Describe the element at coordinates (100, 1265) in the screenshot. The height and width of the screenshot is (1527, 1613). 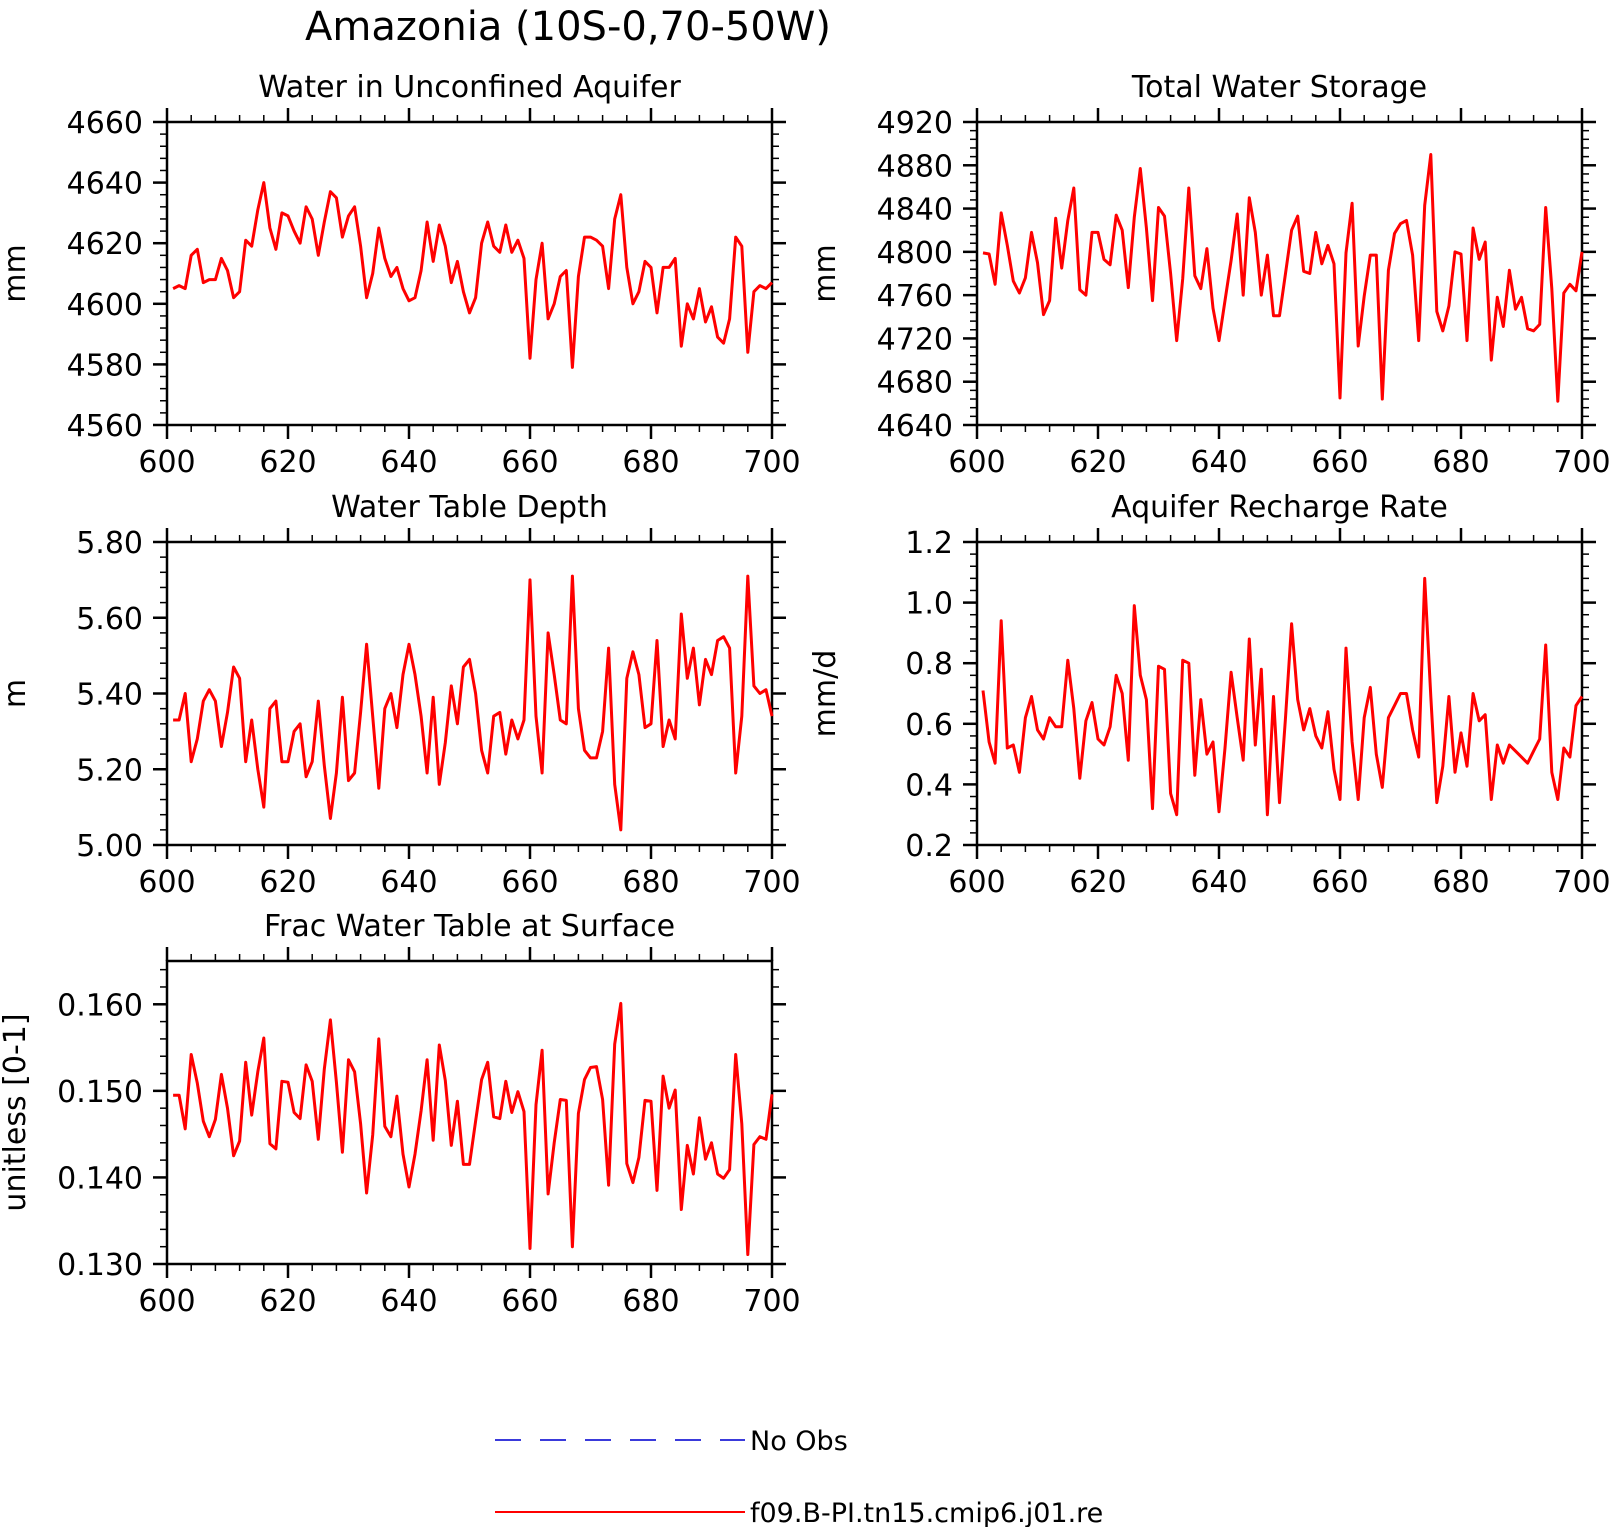
I see `y-tick-label: 0.130` at that location.